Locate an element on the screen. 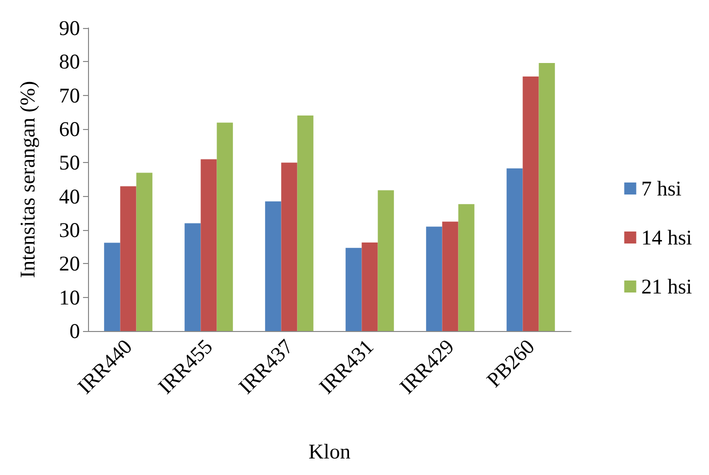  y-axis-title: Intensitas serangan (%) is located at coordinates (28, 179).